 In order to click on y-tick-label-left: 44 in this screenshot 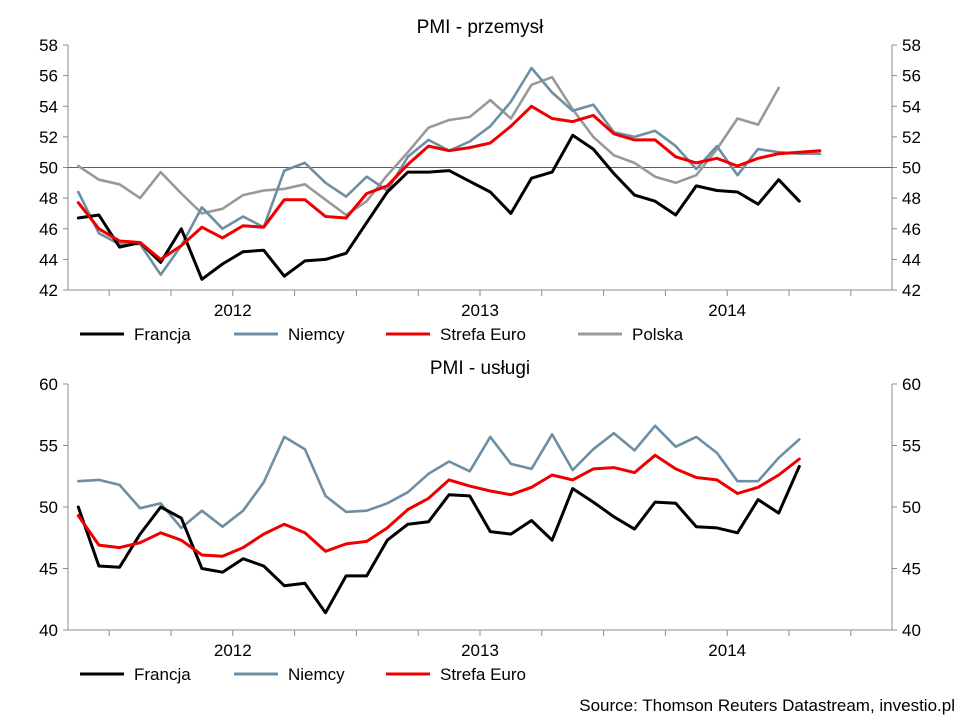, I will do `click(48, 259)`.